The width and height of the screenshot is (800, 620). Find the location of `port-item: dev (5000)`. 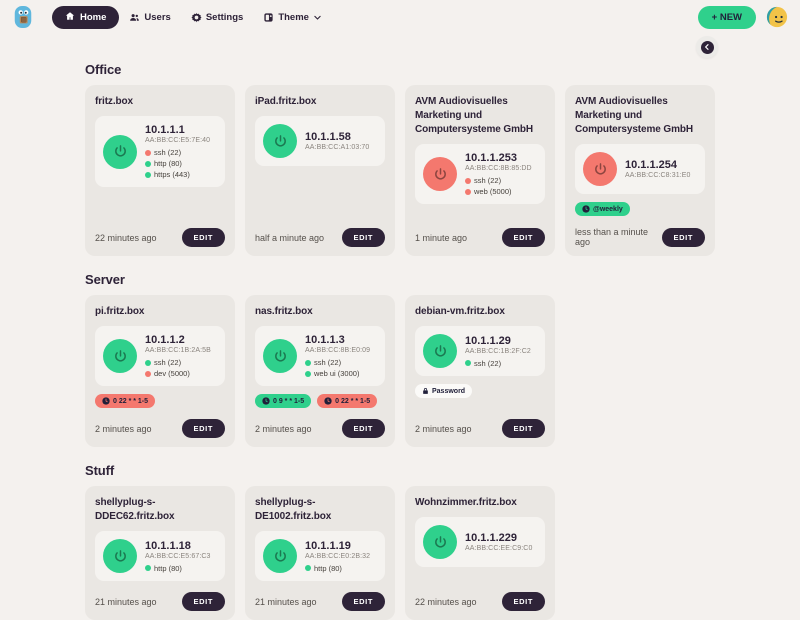

port-item: dev (5000) is located at coordinates (167, 373).